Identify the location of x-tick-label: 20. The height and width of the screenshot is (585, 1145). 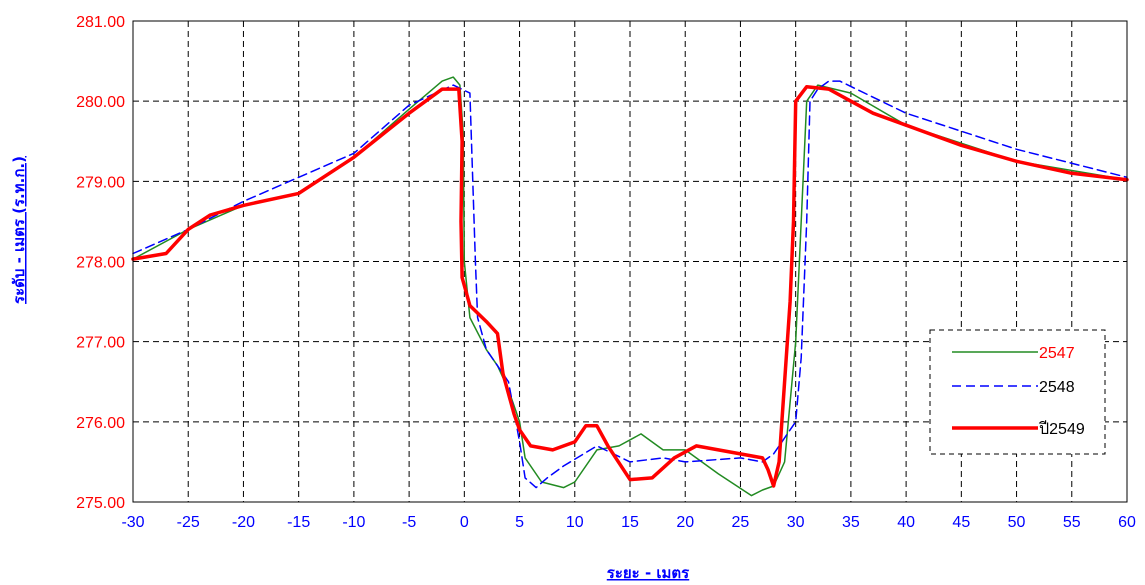
(685, 522).